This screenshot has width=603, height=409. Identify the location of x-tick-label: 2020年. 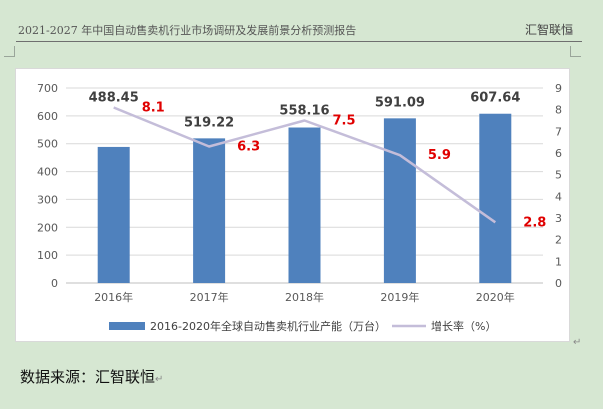
(495, 297).